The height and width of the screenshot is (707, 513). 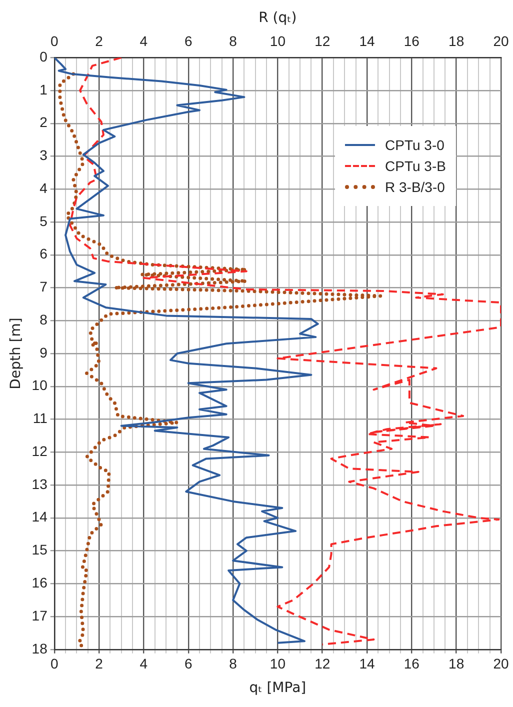 What do you see at coordinates (278, 664) in the screenshot?
I see `x-tick-label: 10` at bounding box center [278, 664].